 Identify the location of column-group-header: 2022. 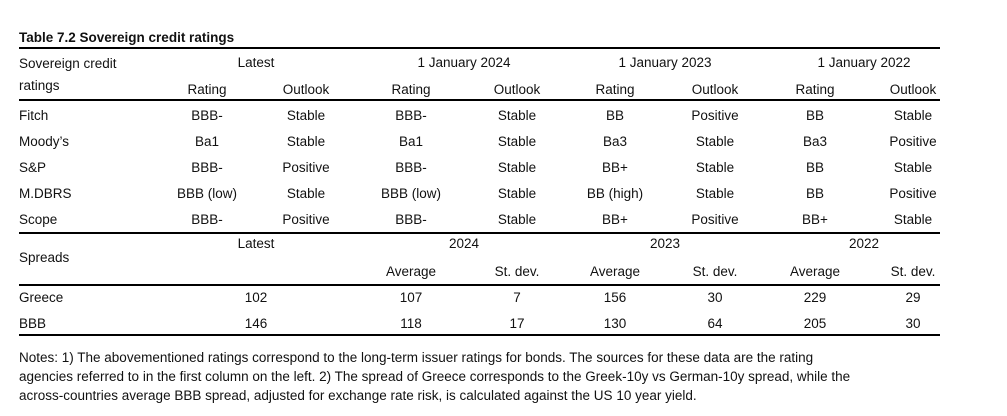
(864, 243).